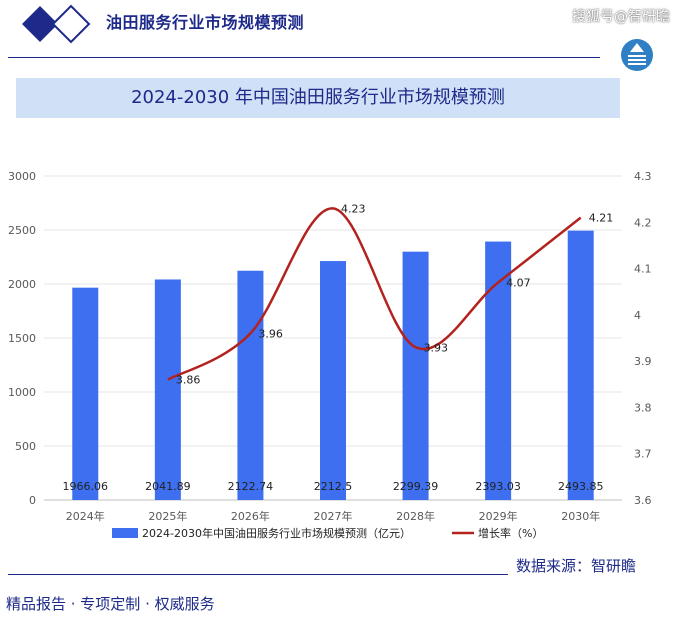 Image resolution: width=695 pixels, height=622 pixels. Describe the element at coordinates (518, 282) in the screenshot. I see `line-value-label: 4.07` at that location.